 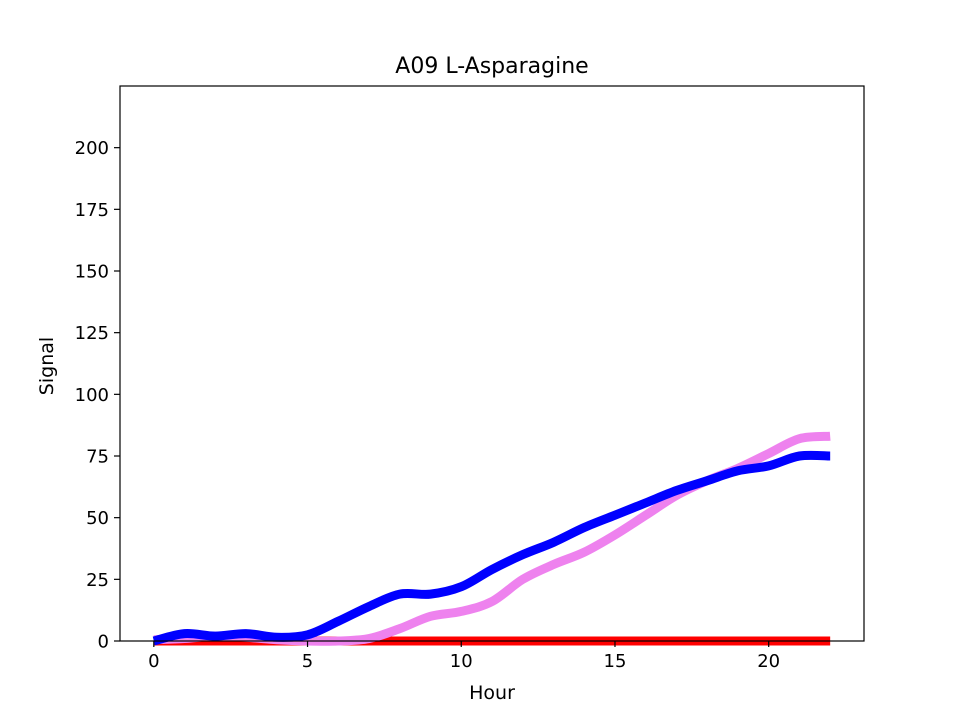 I want to click on y-tick-label: 0, so click(x=103, y=642).